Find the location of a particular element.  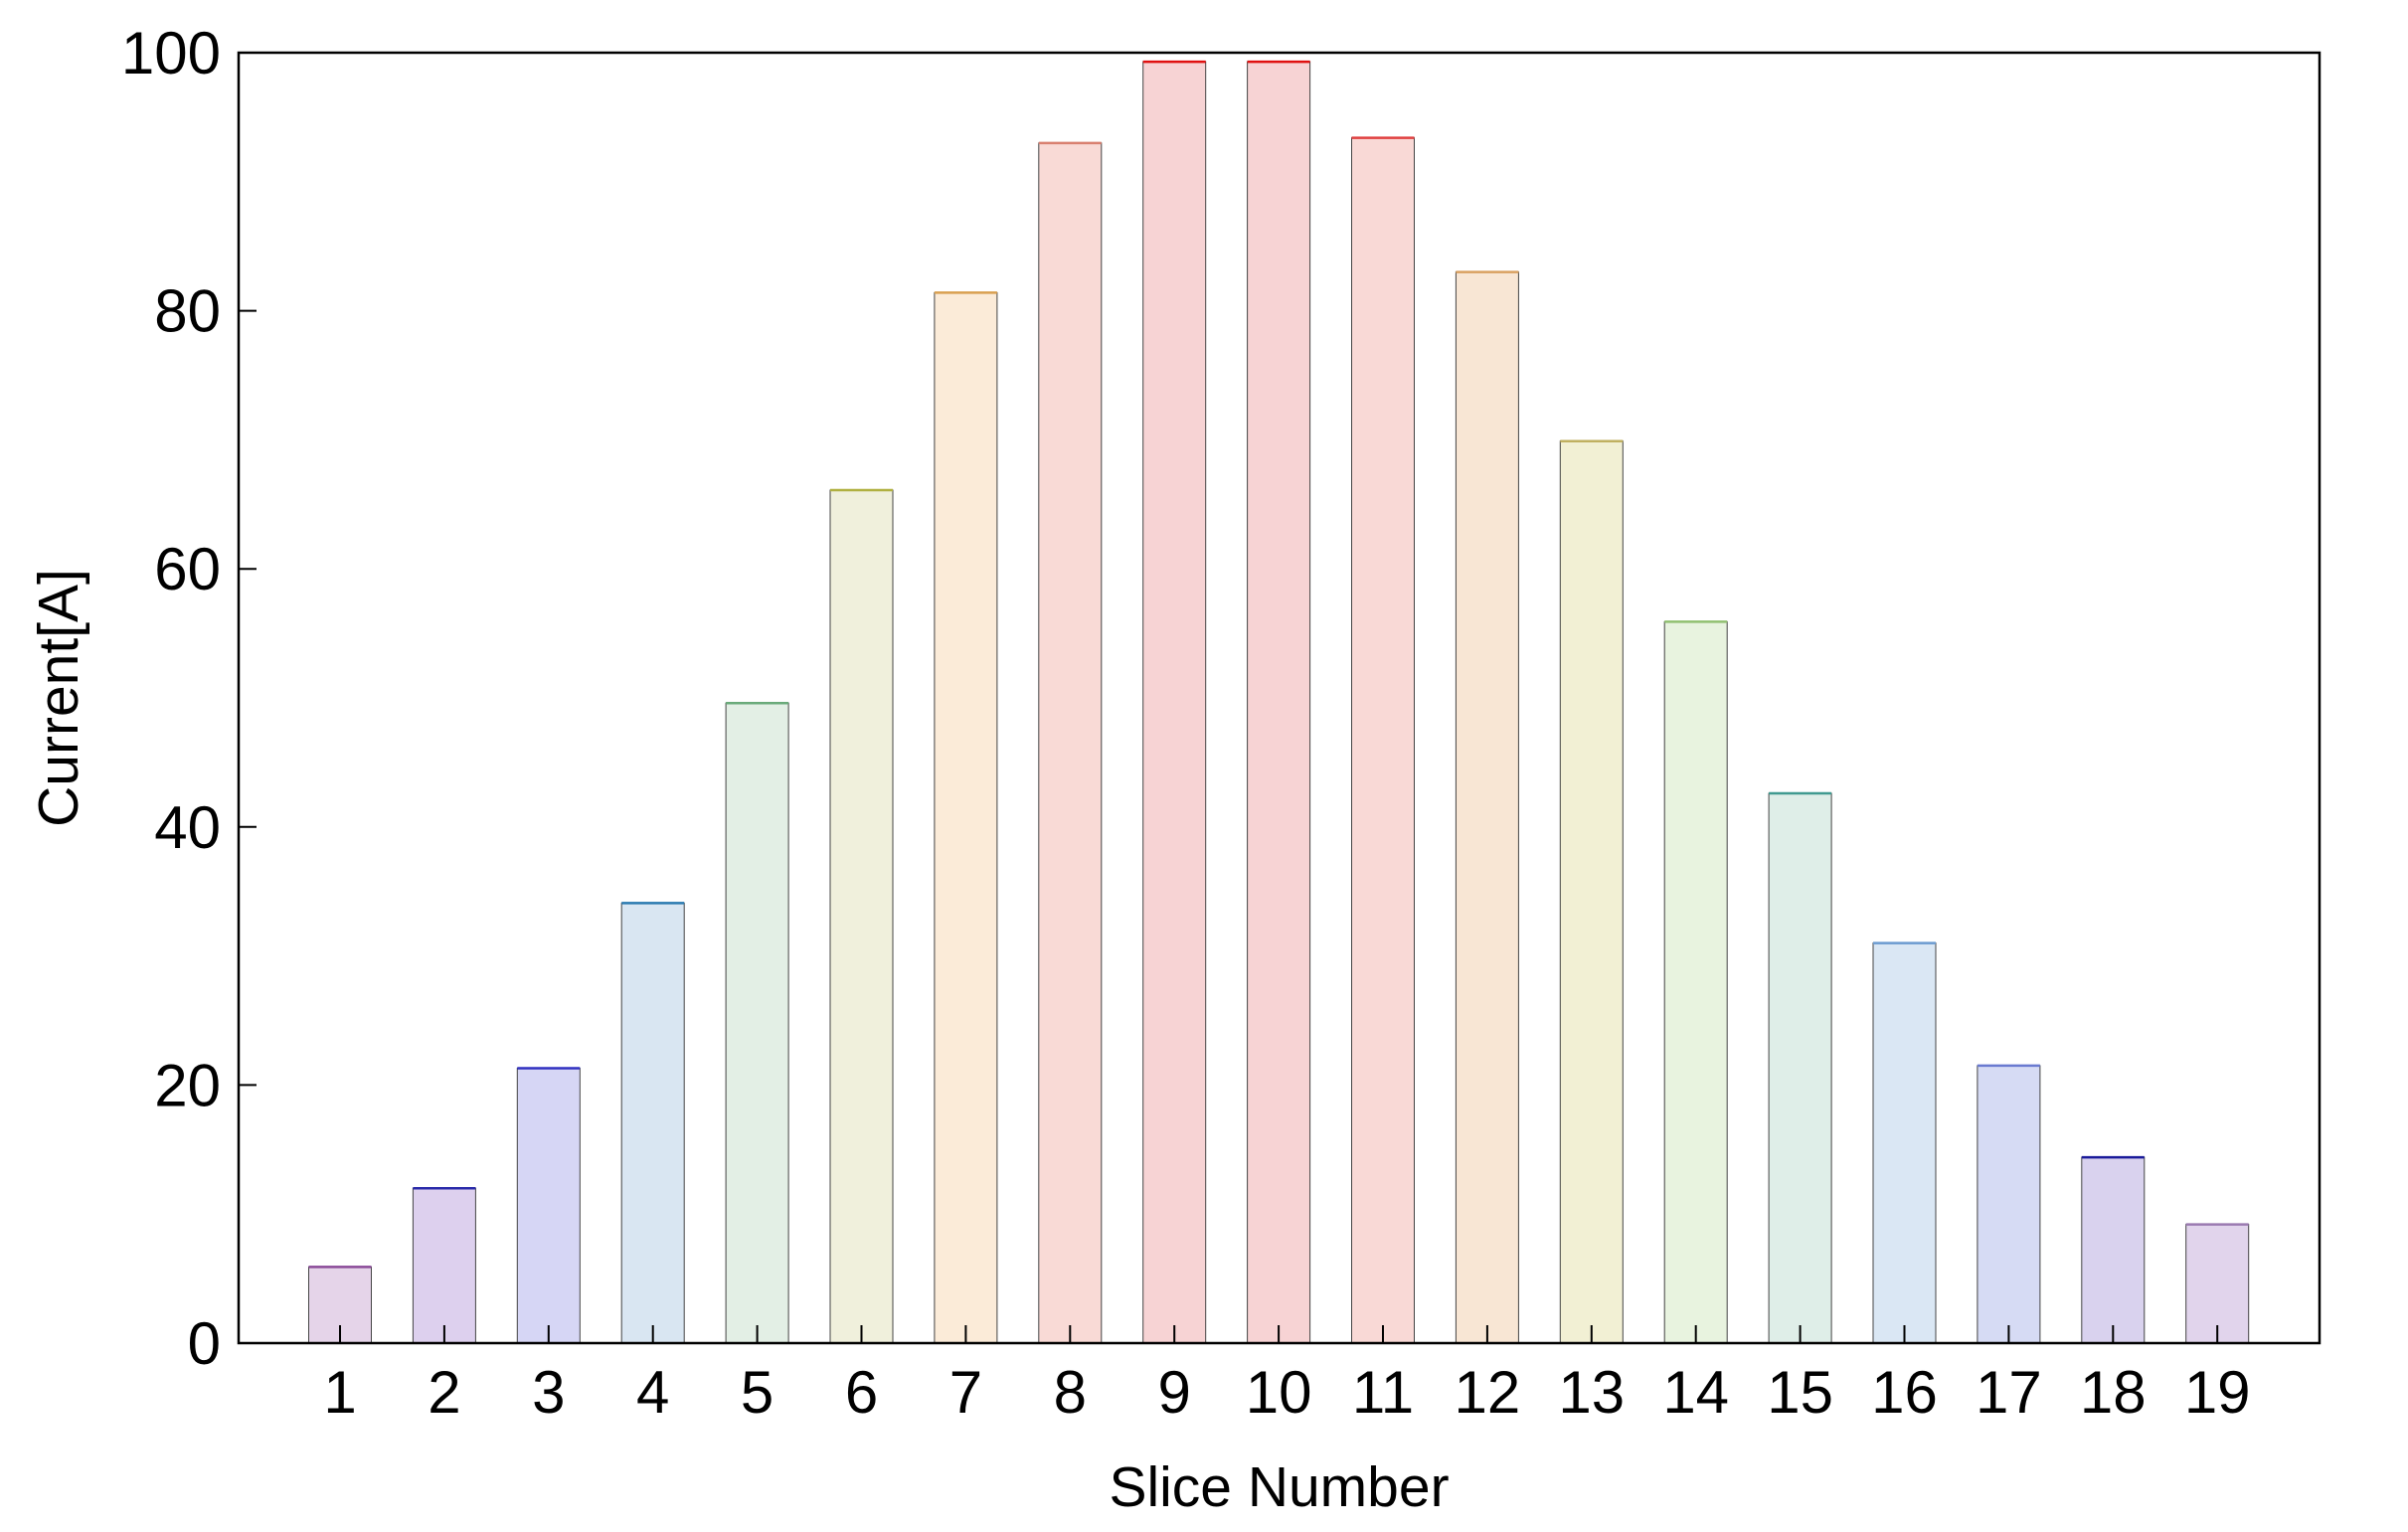

y-axis-ticks: 0 20 40 60 80 100 is located at coordinates (189, 698).